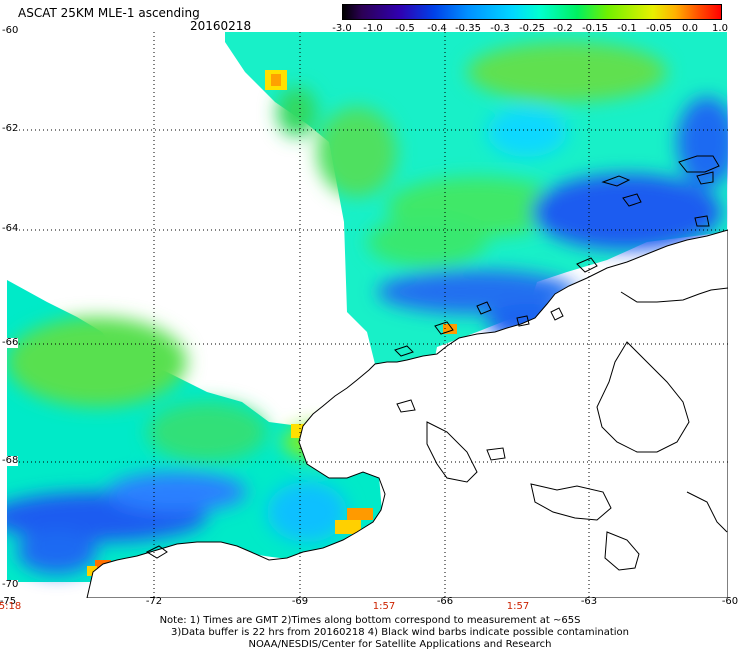 The height and width of the screenshot is (650, 740). What do you see at coordinates (10, 228) in the screenshot?
I see `lat-label: -64` at bounding box center [10, 228].